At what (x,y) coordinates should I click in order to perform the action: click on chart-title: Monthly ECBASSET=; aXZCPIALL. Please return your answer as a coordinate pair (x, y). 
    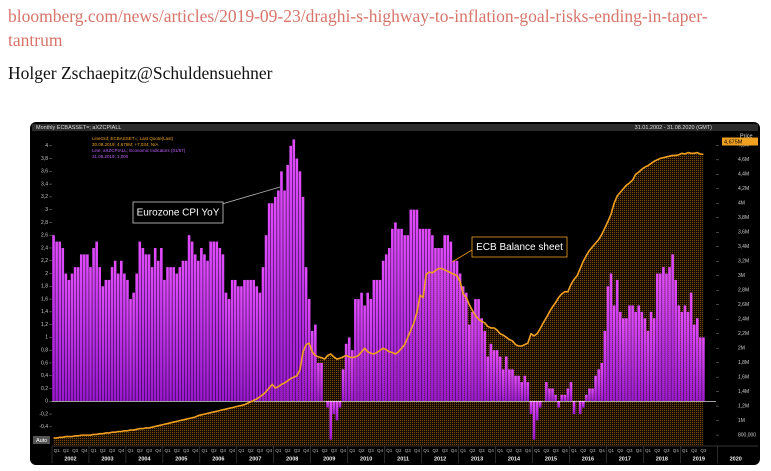
    Looking at the image, I should click on (78, 128).